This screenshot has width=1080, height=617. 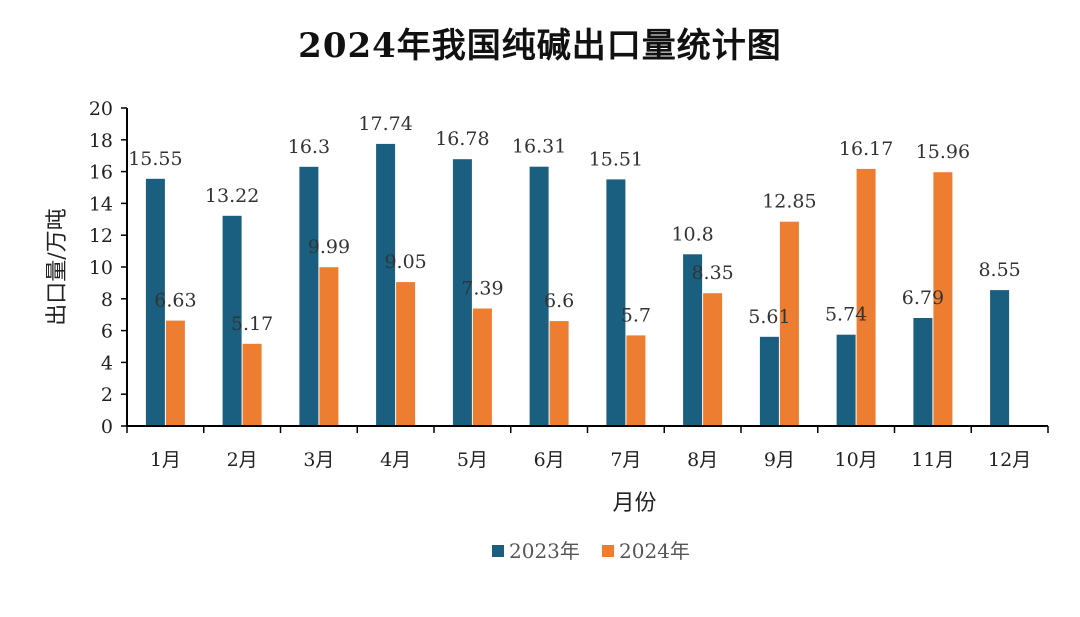 What do you see at coordinates (242, 460) in the screenshot?
I see `x-tick-label: 2月` at bounding box center [242, 460].